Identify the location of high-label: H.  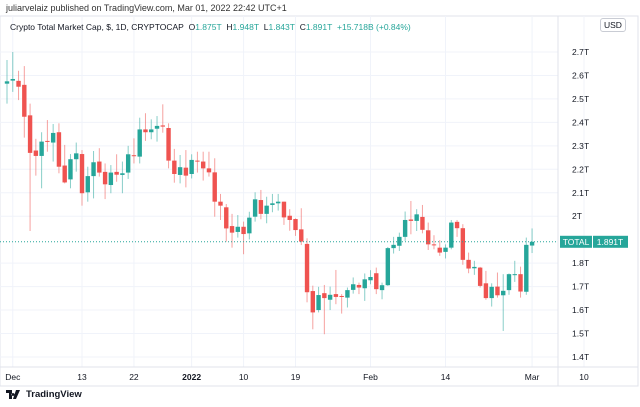
(229, 27).